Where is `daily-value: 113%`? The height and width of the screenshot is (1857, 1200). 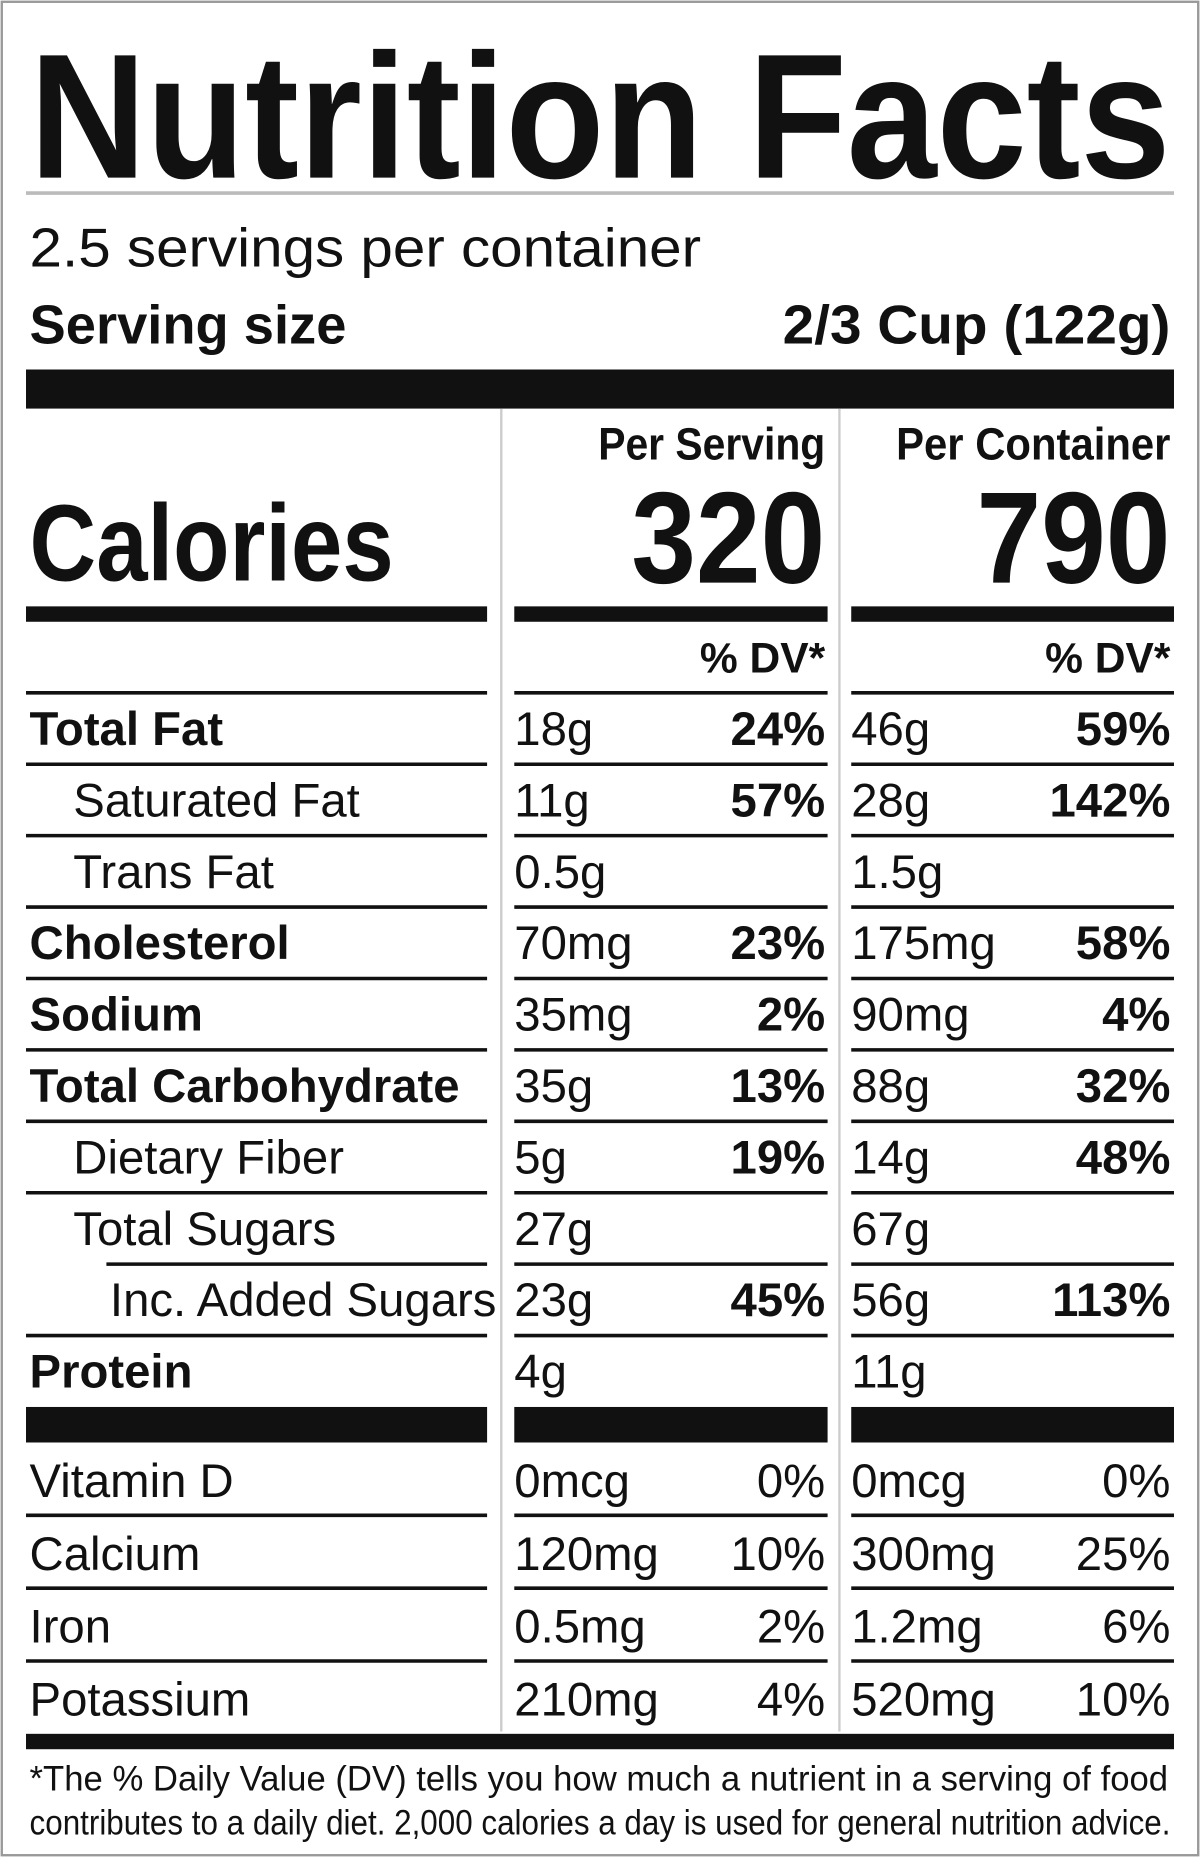
daily-value: 113% is located at coordinates (1111, 1300).